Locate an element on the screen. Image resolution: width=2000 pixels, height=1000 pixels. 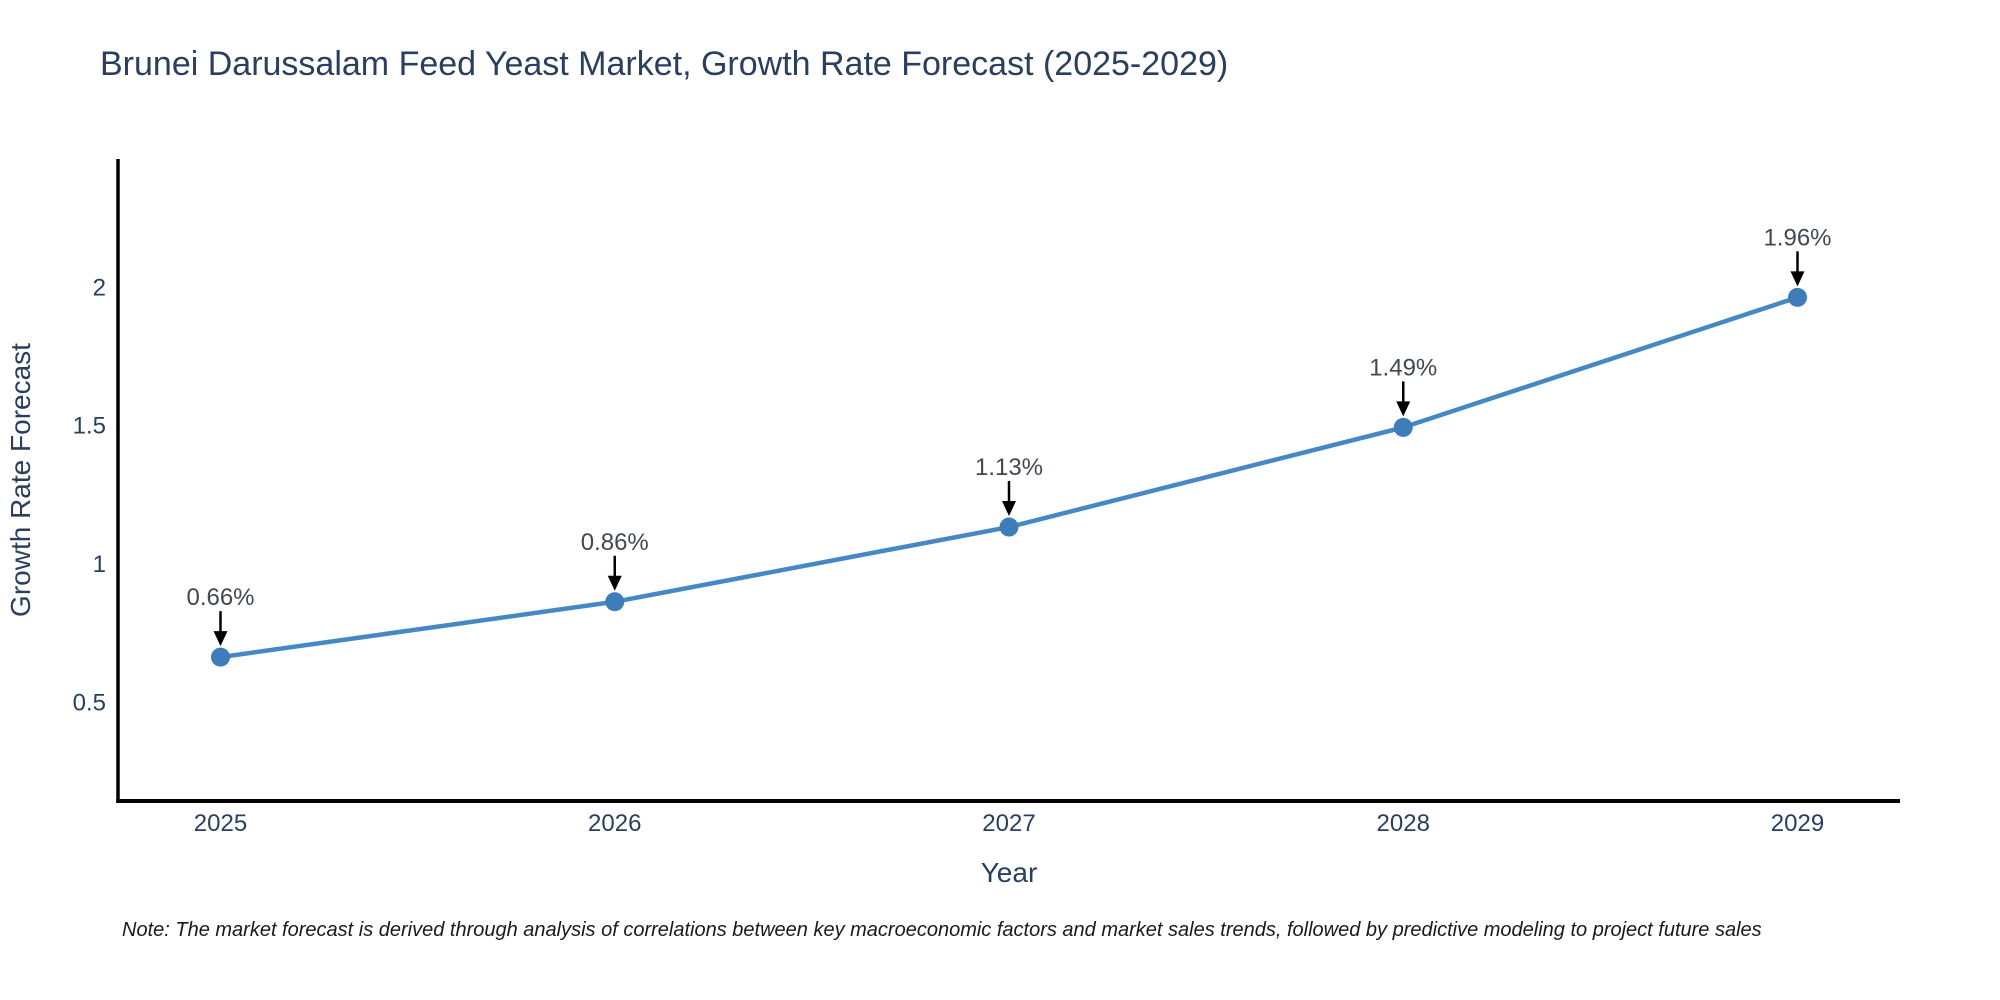
y-axis-title: Growth Rate Forecast is located at coordinates (20, 480).